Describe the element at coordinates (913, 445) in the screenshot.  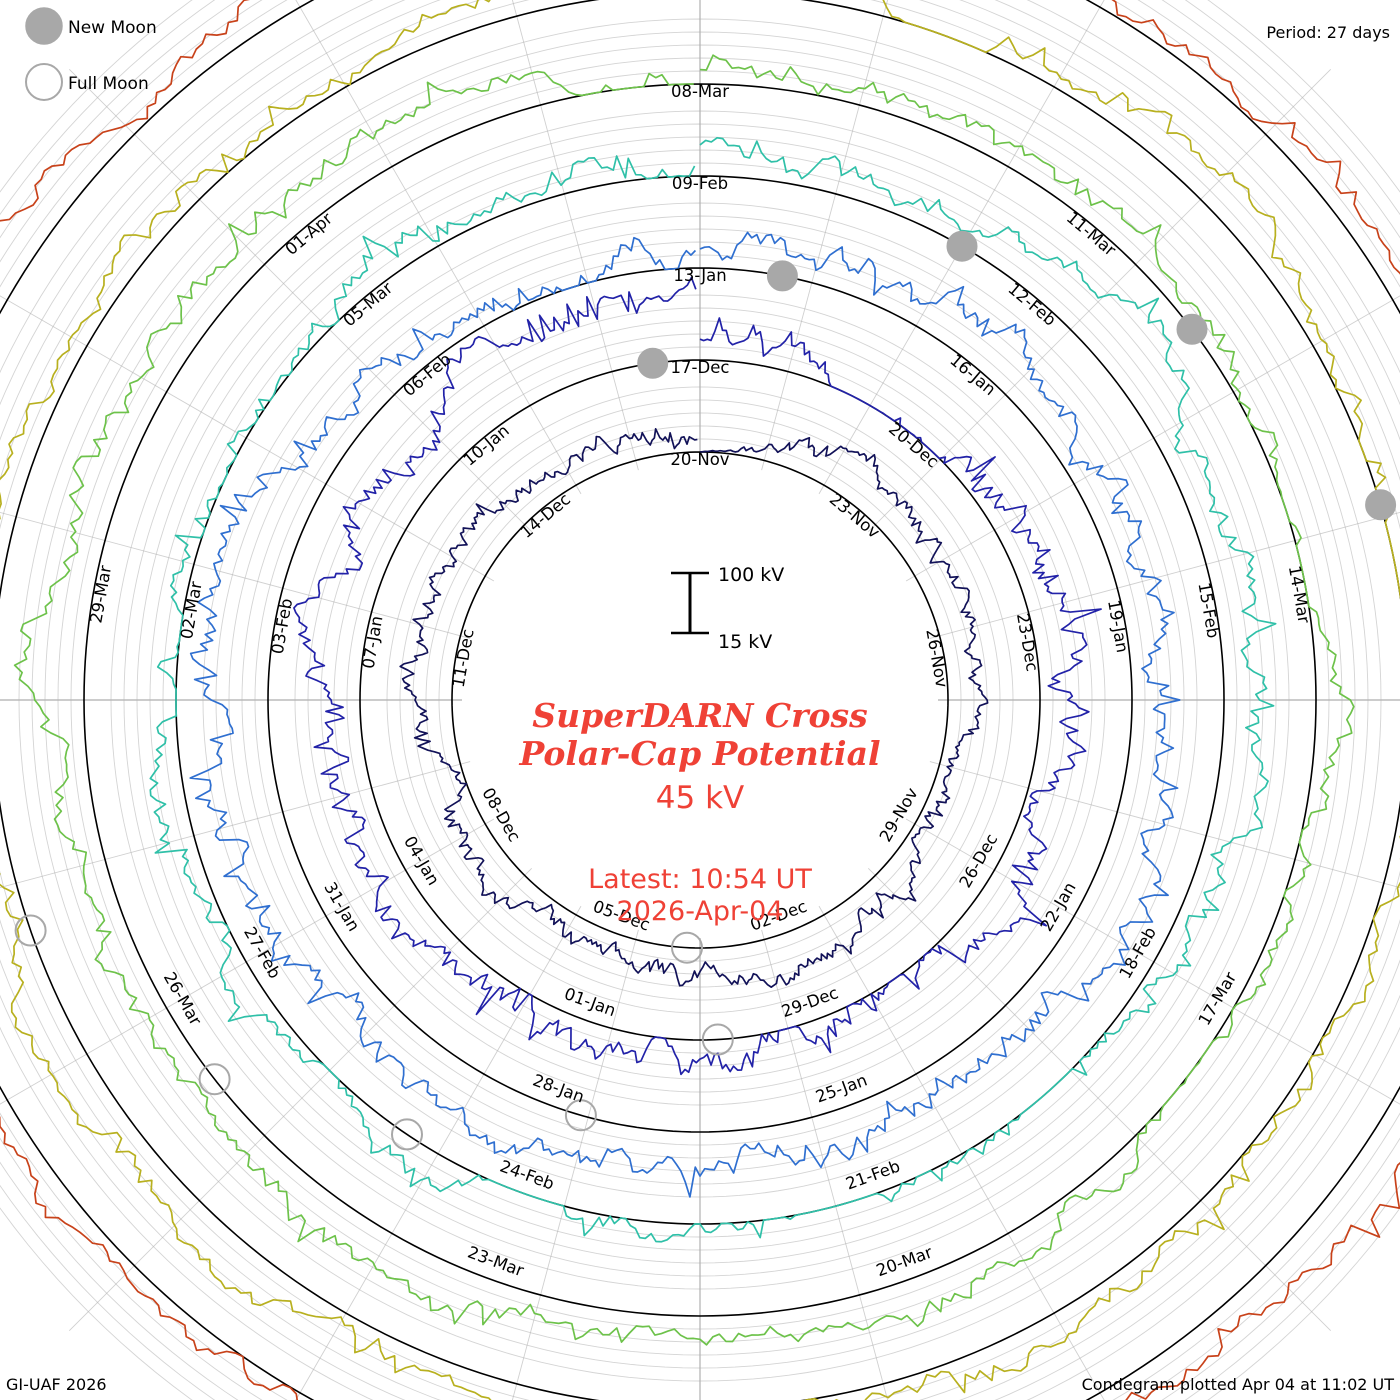
I see `date-label: 20-Dec` at that location.